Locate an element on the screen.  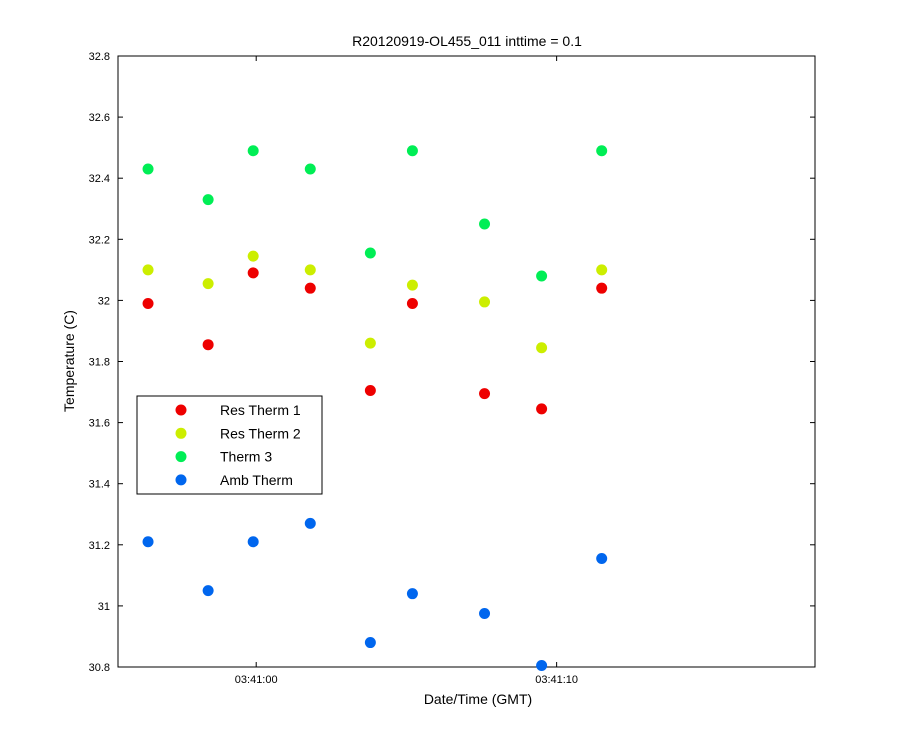
y-tick-label: 32.2 is located at coordinates (99, 240).